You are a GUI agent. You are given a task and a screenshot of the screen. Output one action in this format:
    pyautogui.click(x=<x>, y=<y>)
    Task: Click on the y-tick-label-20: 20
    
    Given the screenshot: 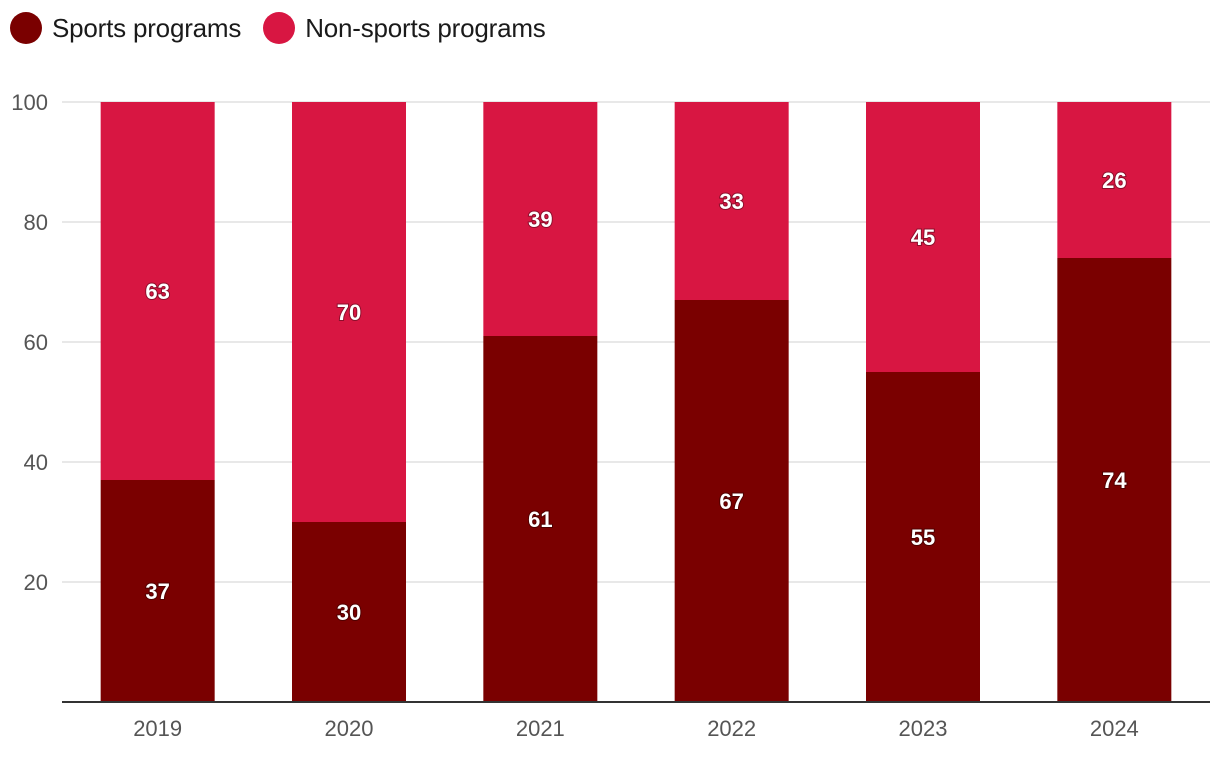 What is the action you would take?
    pyautogui.click(x=36, y=582)
    